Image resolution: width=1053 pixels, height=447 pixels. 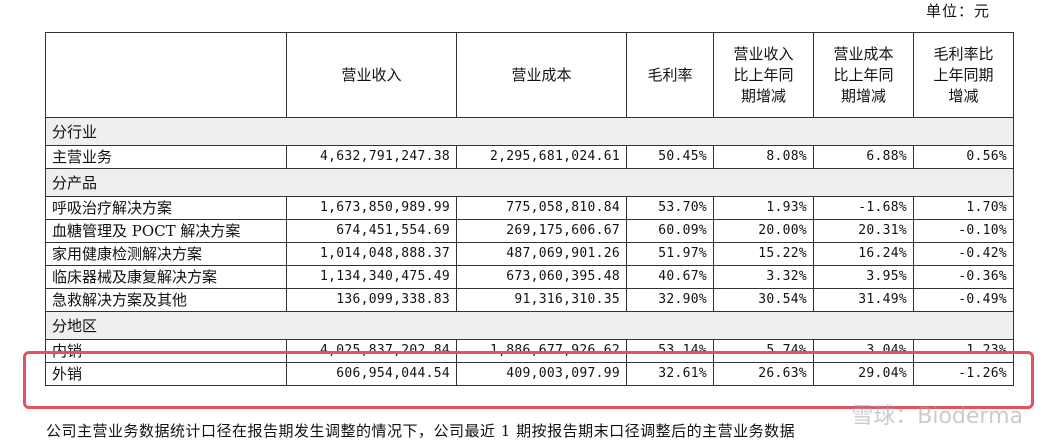 I want to click on table-cell: 2,295,681,024.61, so click(x=541, y=157).